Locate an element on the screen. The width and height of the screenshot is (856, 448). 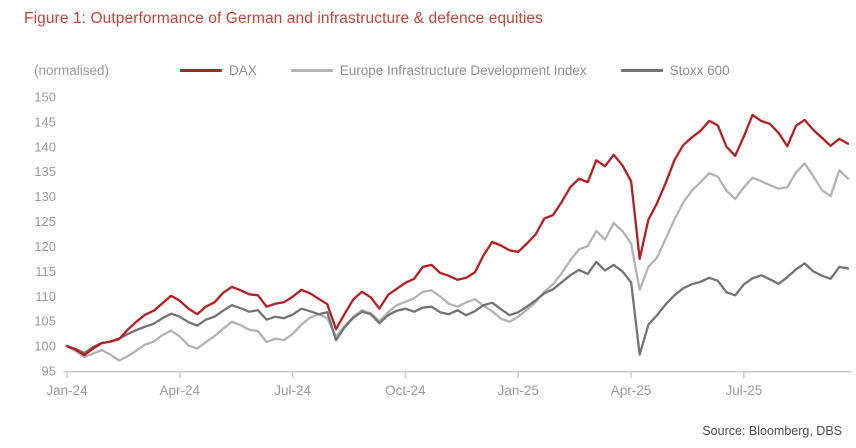
y-axis-tick-label: 115 is located at coordinates (45, 271).